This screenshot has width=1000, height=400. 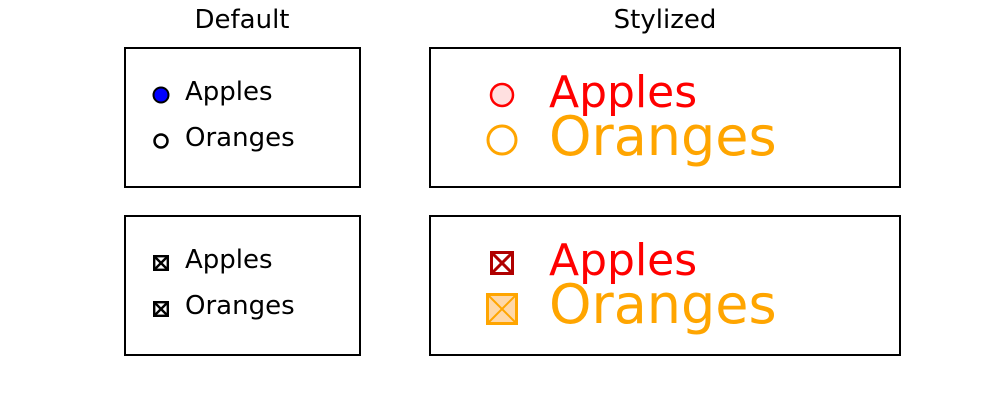 I want to click on stylized-column-title: Stylized, so click(x=665, y=20).